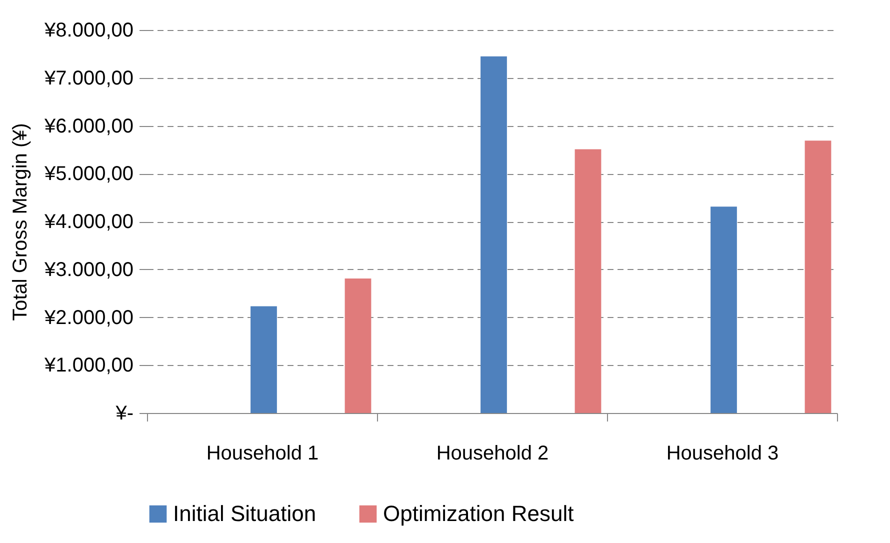 This screenshot has height=543, width=890. I want to click on y-tick-label: ¥3.000,00, so click(89, 269).